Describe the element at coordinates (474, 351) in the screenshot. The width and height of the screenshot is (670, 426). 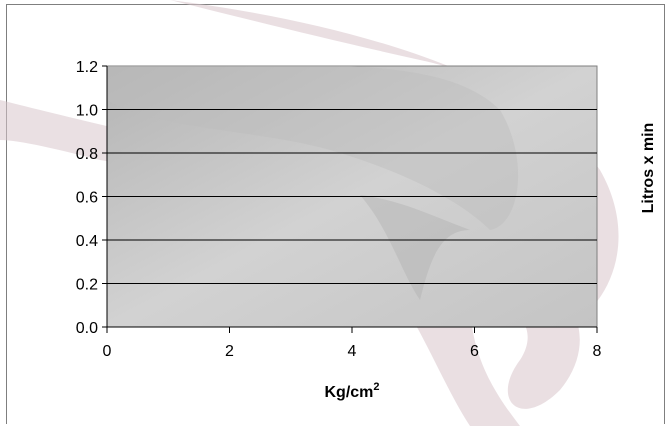
I see `x-tick-label: 6` at that location.